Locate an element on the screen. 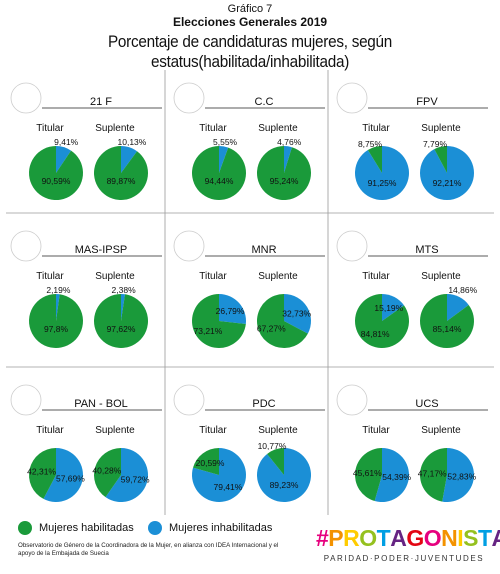 The height and width of the screenshot is (574, 500). party-name: UCS is located at coordinates (426, 404).